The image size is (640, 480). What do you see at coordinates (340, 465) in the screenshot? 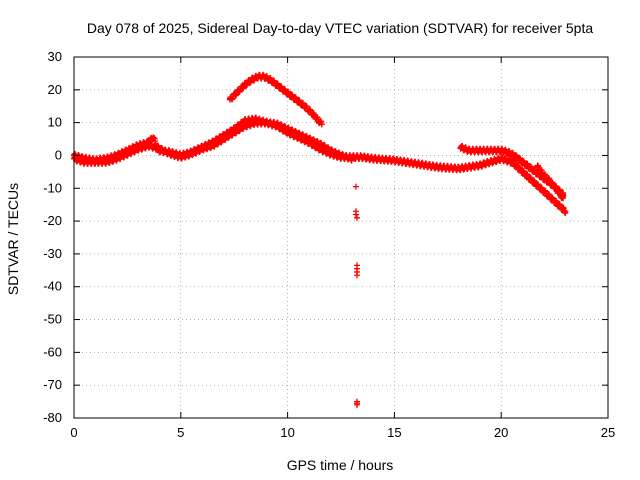
I see `x-axis-title: GPS time / hours` at bounding box center [340, 465].